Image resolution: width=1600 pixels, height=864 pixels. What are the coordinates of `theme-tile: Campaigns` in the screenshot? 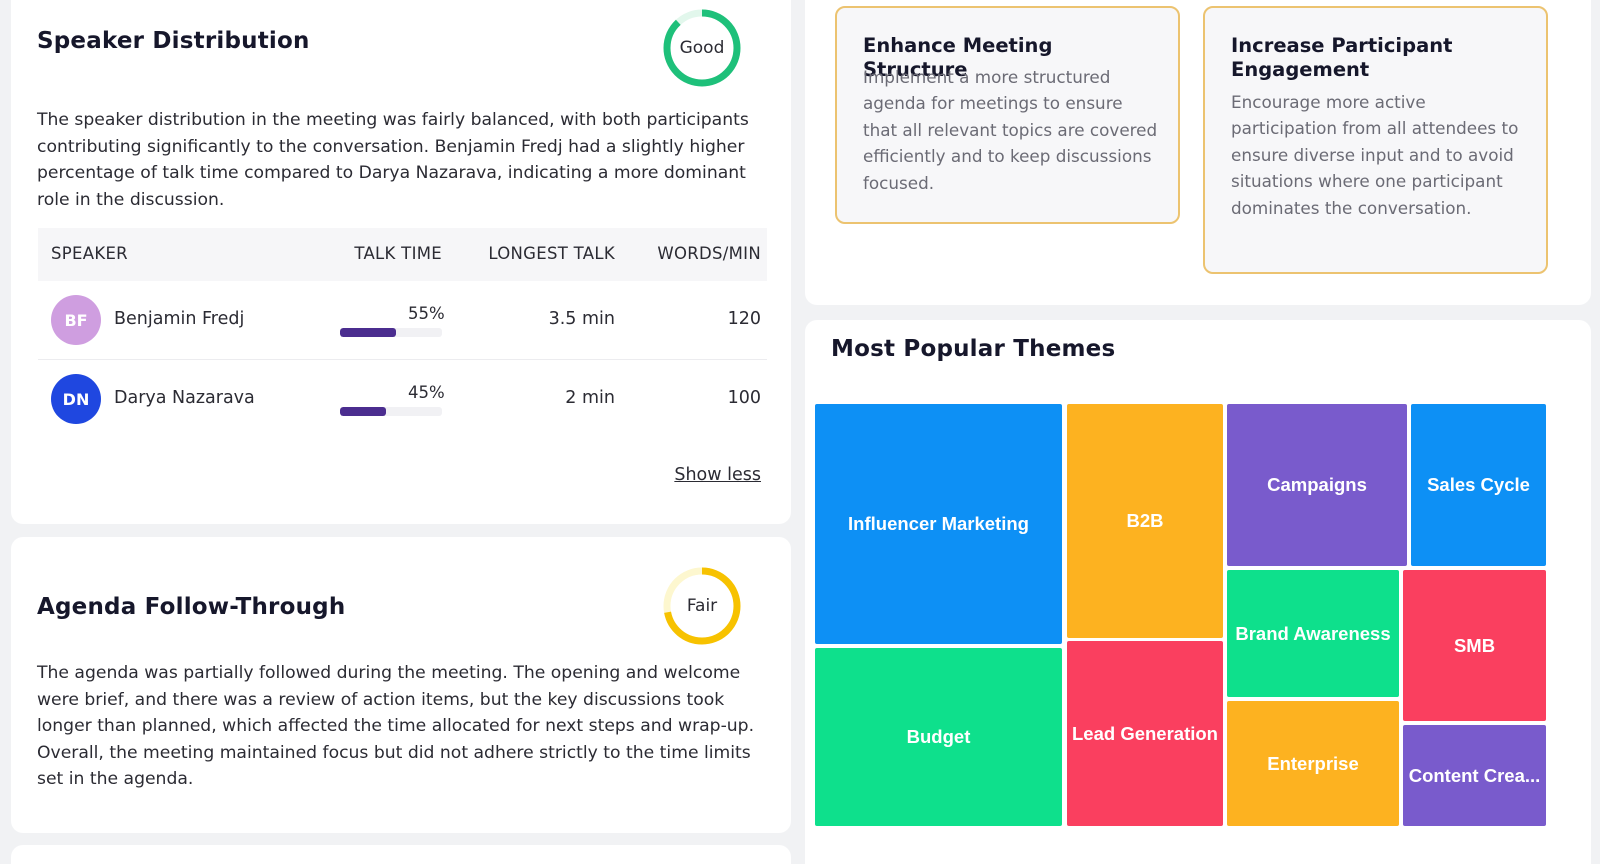 It's located at (1317, 485).